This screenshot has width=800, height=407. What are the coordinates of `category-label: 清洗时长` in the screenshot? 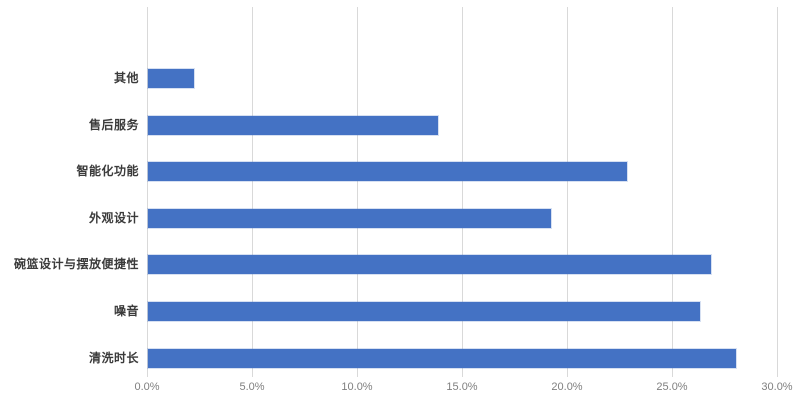 It's located at (113, 357).